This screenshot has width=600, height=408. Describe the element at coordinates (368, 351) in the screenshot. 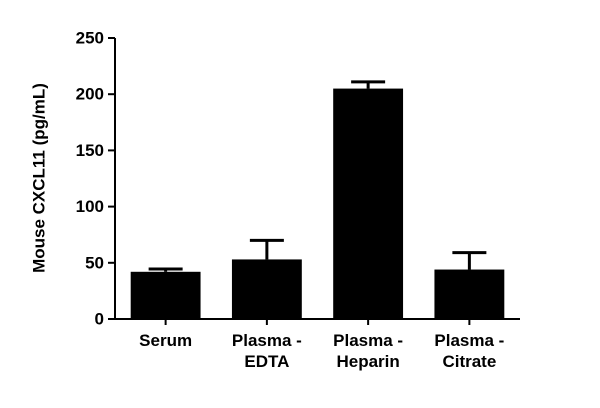

I see `x-tick-label: Plasma - Heparin` at that location.